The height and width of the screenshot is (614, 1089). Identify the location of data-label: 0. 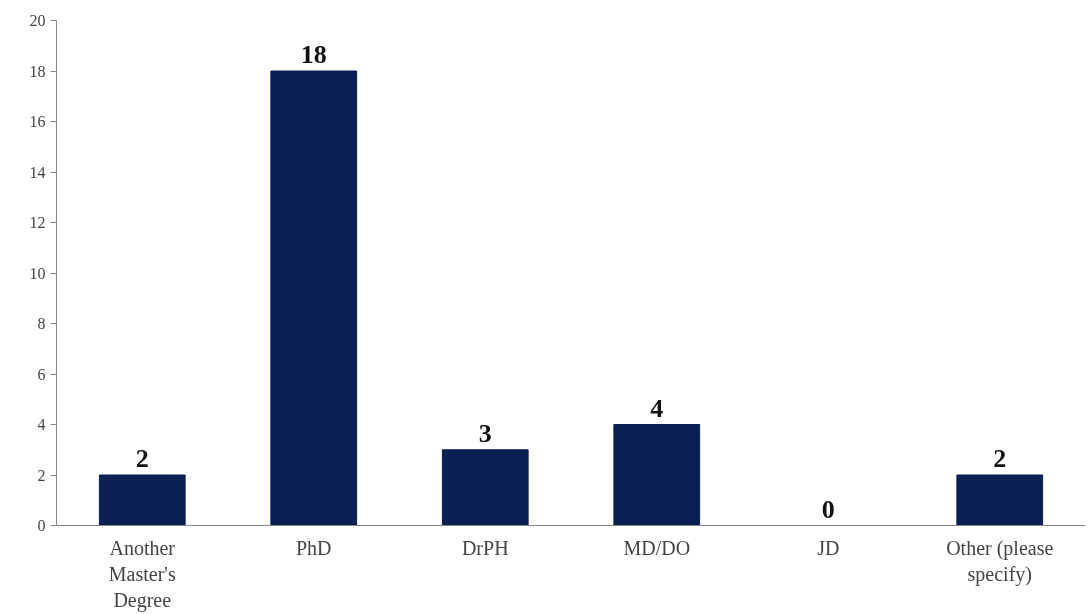
(828, 509).